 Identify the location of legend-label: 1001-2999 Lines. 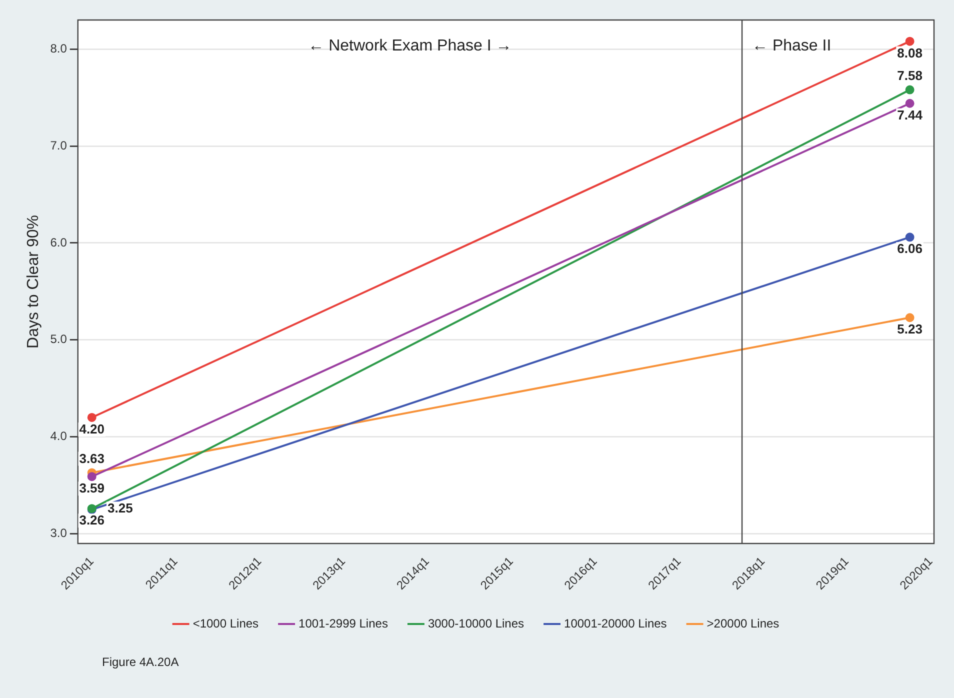
(343, 623).